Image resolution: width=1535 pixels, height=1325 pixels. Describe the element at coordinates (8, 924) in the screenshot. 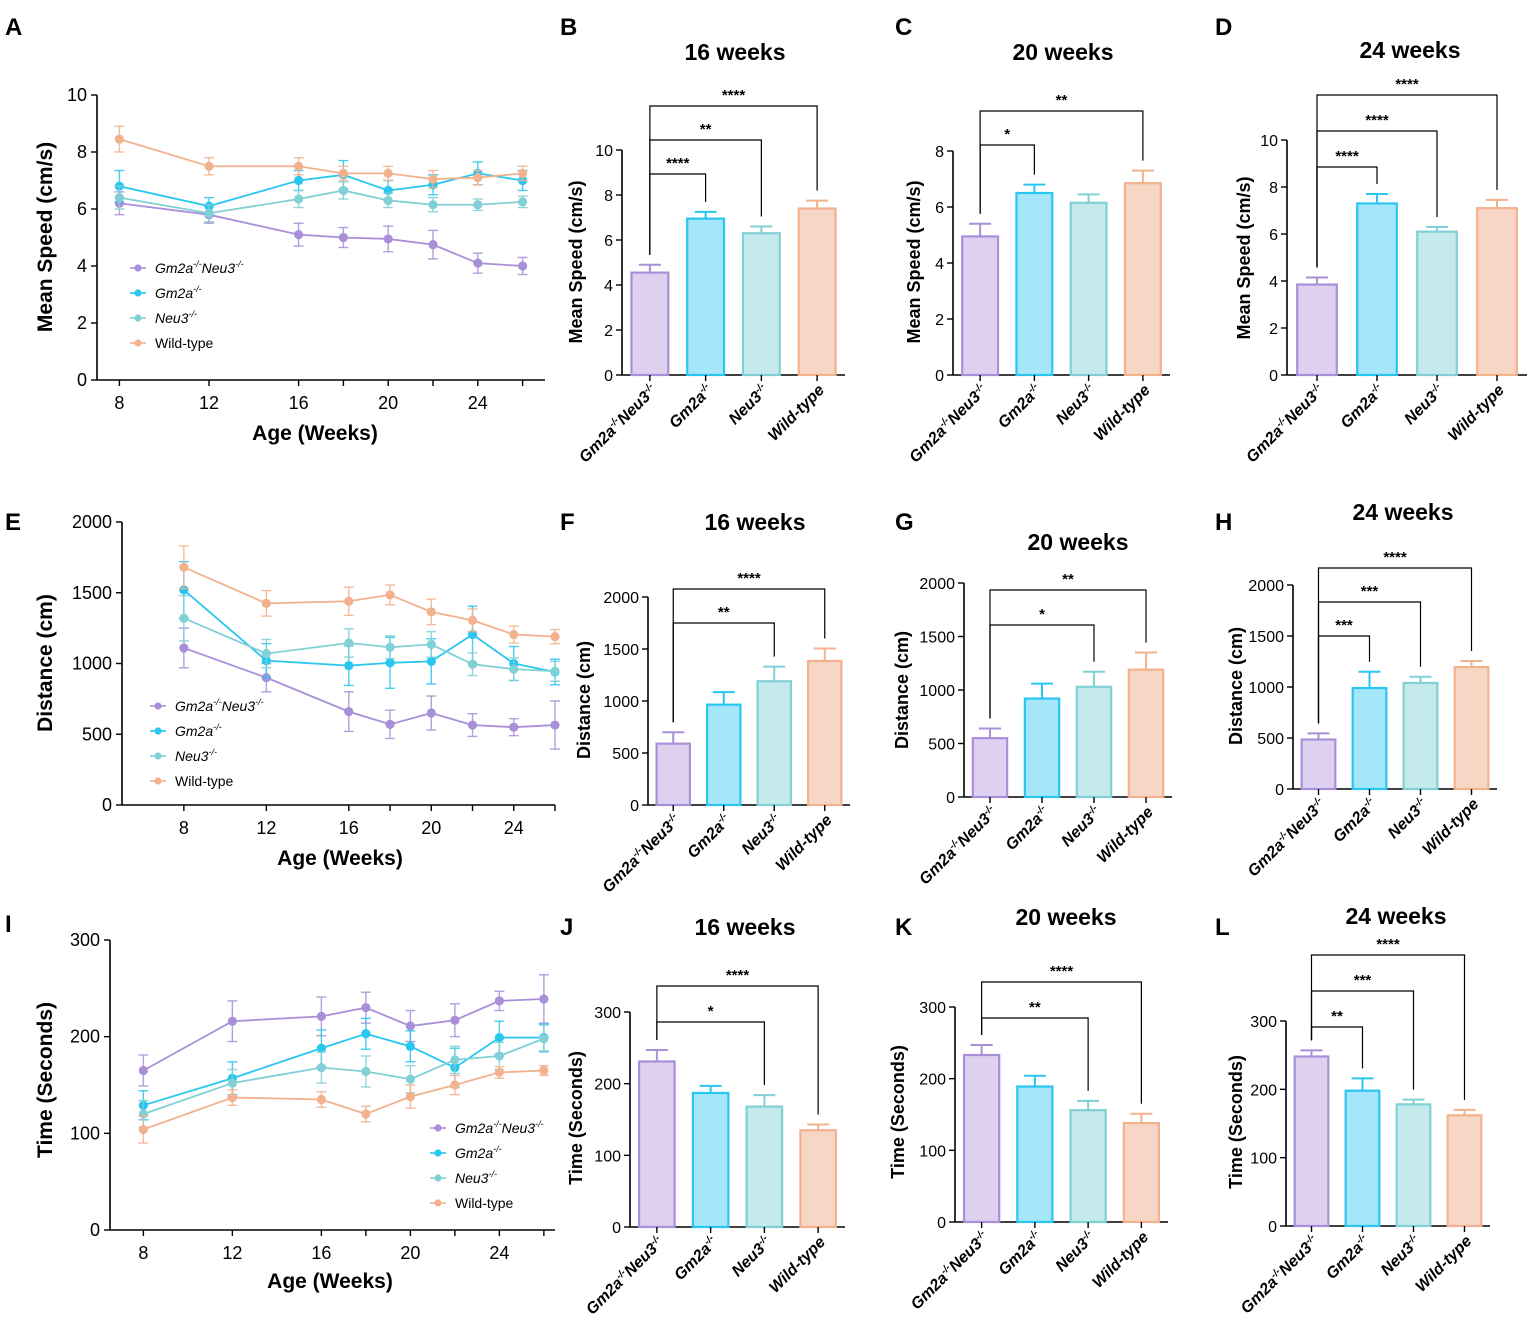

I see `panel-letter: I` at that location.